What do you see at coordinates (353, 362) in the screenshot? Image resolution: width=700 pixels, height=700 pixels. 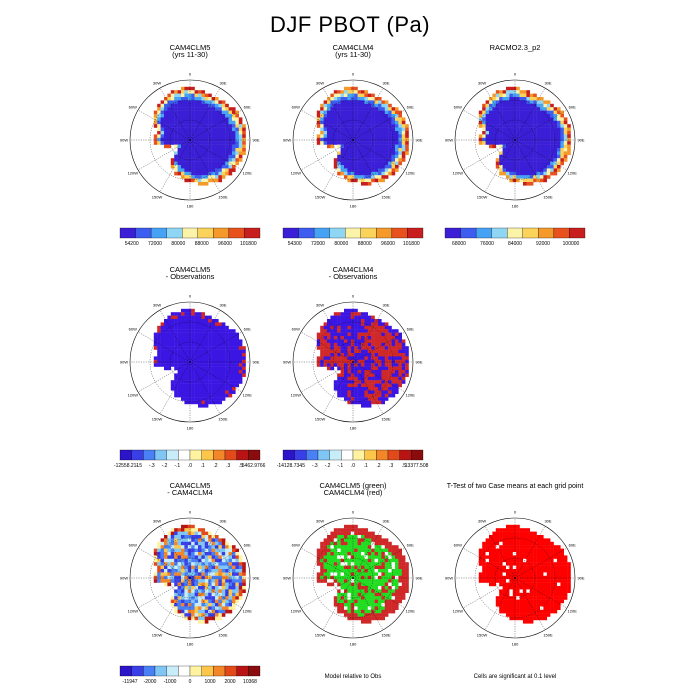 I see `map-border` at bounding box center [353, 362].